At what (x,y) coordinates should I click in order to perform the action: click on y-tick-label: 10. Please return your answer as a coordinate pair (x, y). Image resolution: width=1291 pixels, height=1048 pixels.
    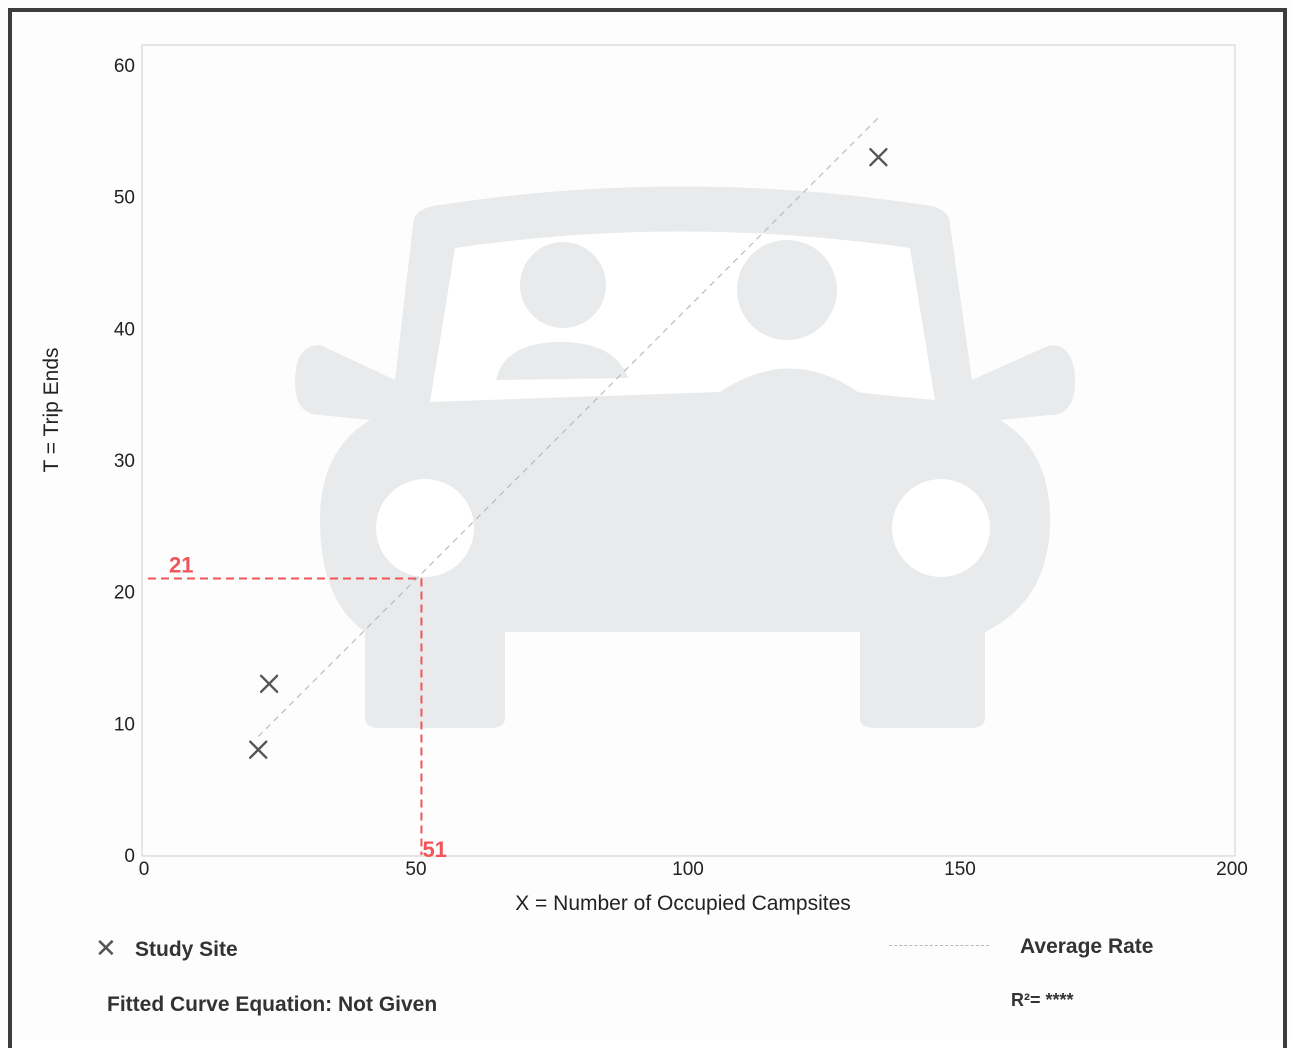
    Looking at the image, I should click on (124, 724).